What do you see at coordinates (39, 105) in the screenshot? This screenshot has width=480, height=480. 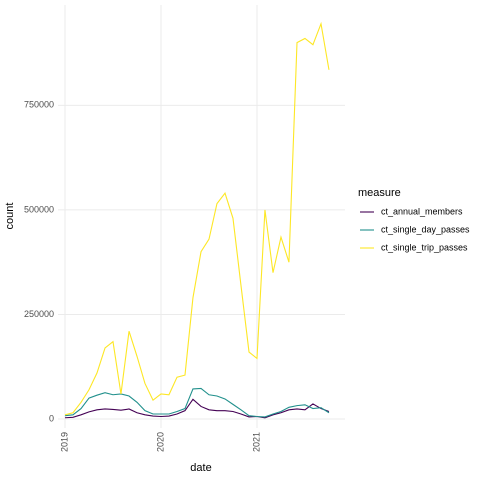 I see `y-tick-label: 750000` at bounding box center [39, 105].